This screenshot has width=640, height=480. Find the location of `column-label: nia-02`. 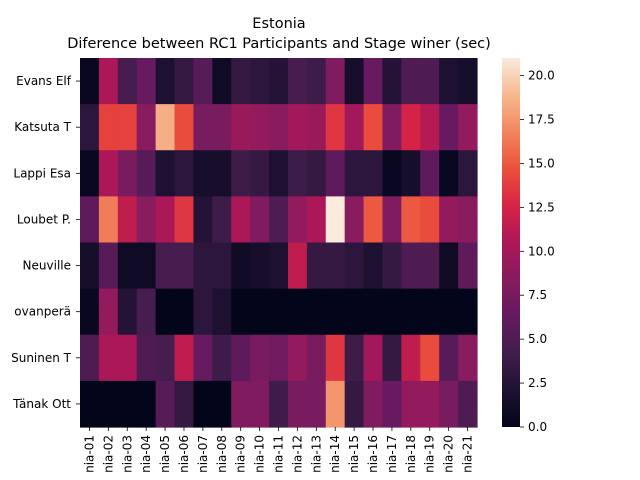

column-label: nia-02 is located at coordinates (108, 454).